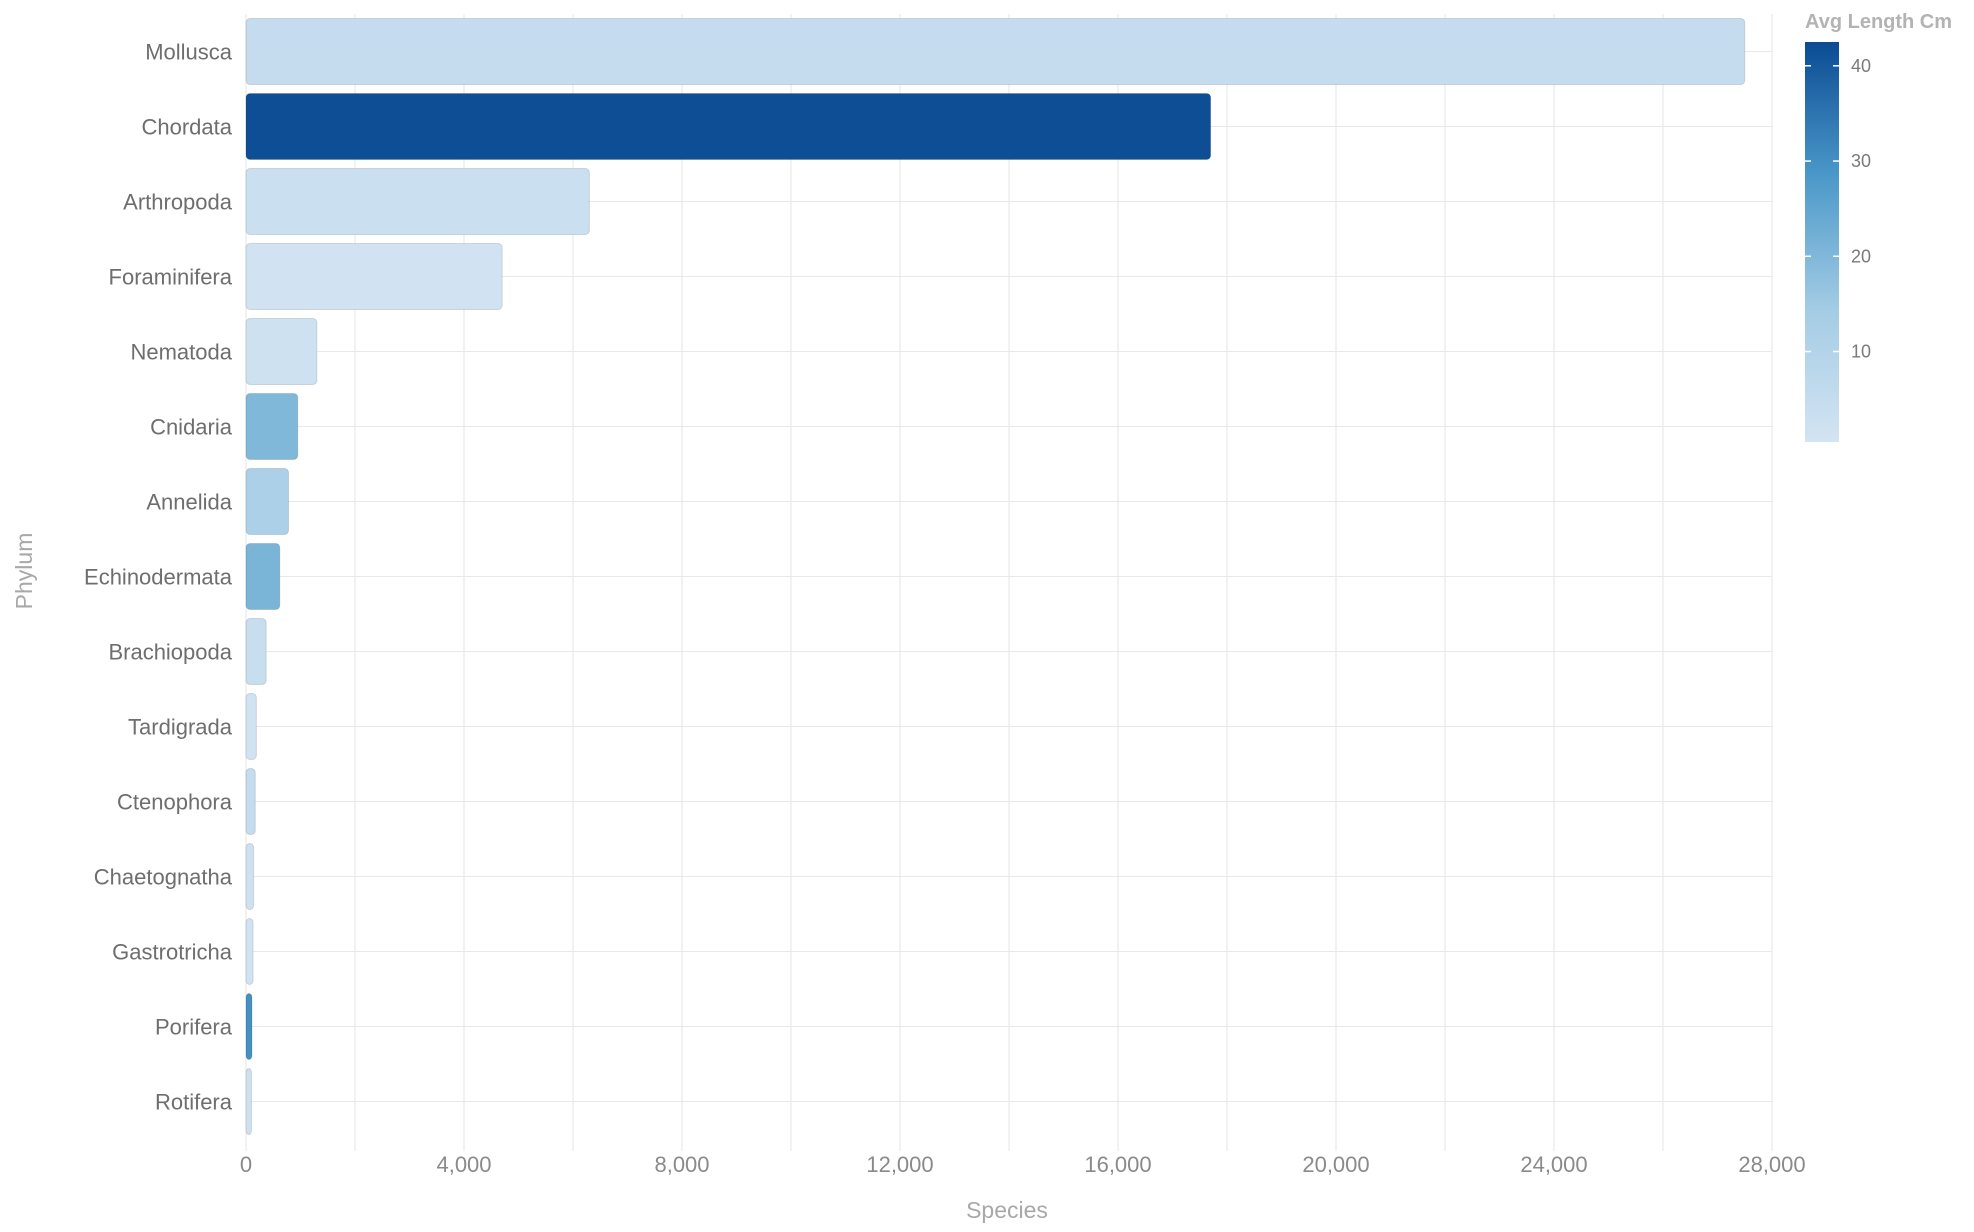 The width and height of the screenshot is (1974, 1232). What do you see at coordinates (1861, 66) in the screenshot?
I see `legend-tick-label: 40` at bounding box center [1861, 66].